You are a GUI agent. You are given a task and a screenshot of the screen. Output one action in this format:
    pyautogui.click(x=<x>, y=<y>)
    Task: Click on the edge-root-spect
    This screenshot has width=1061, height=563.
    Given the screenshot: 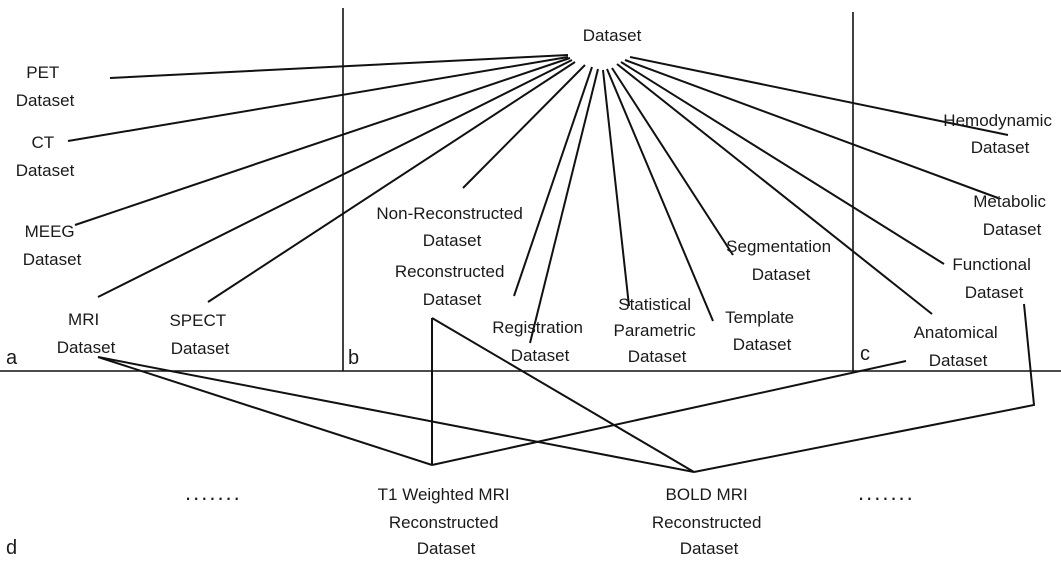 What is the action you would take?
    pyautogui.click(x=391, y=182)
    